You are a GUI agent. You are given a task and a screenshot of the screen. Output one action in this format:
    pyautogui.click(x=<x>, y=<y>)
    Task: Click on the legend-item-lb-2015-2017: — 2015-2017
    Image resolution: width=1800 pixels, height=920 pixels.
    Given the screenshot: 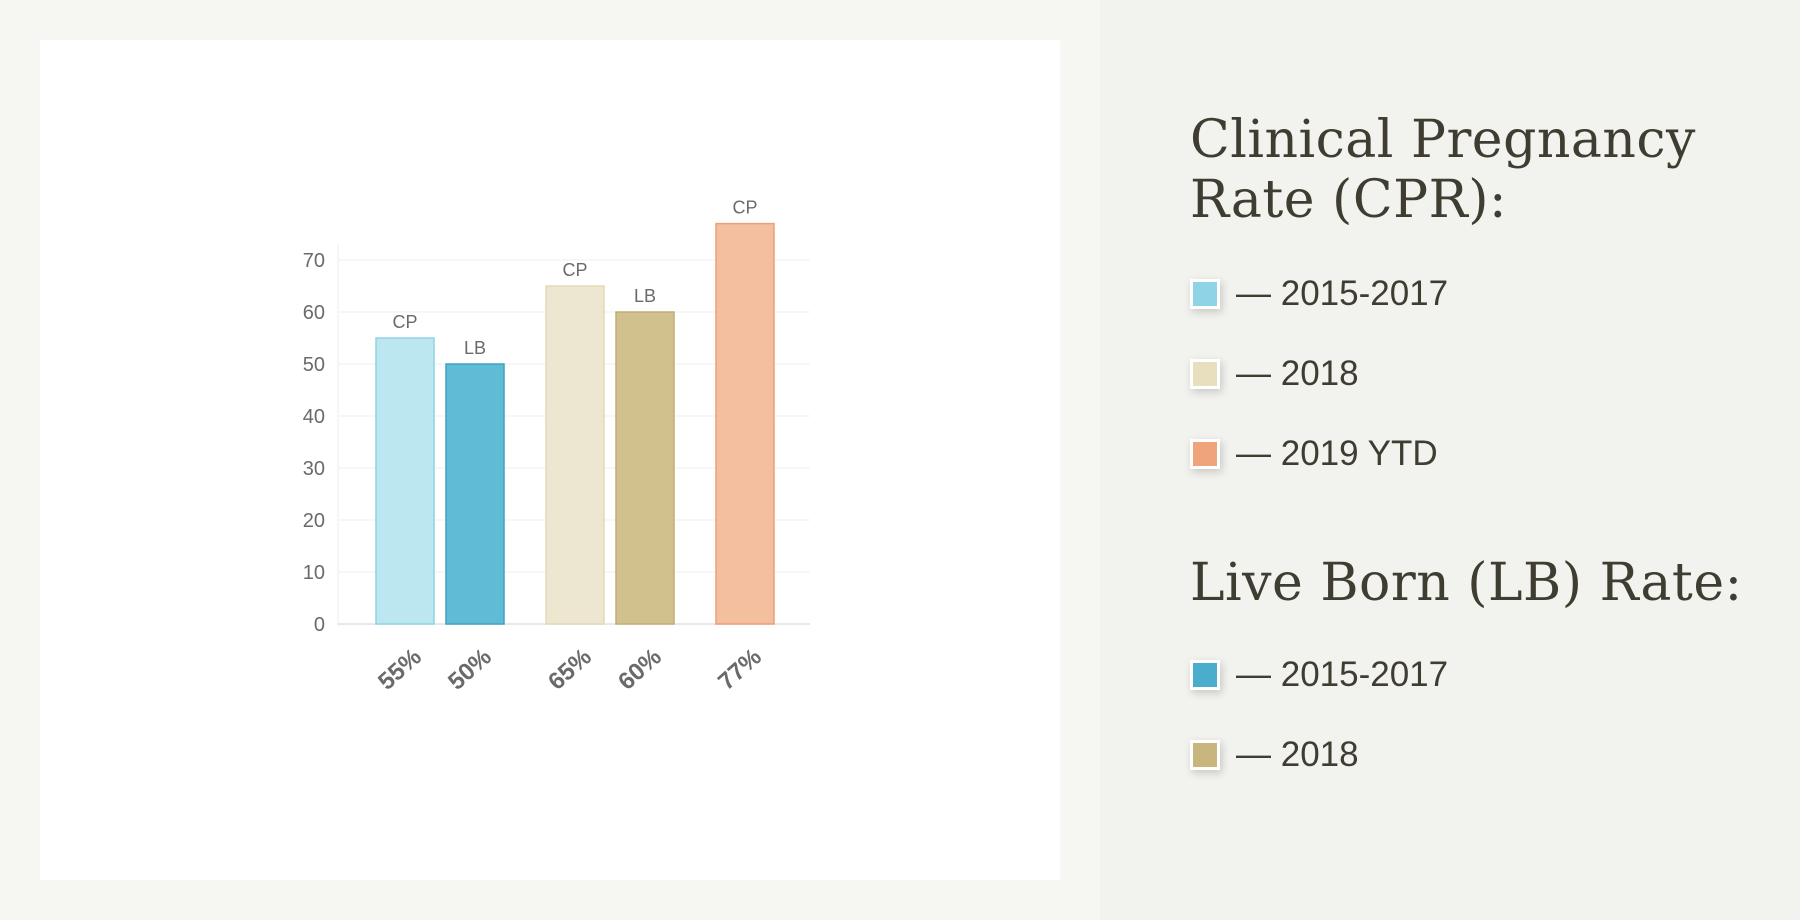 What is the action you would take?
    pyautogui.click(x=1319, y=675)
    